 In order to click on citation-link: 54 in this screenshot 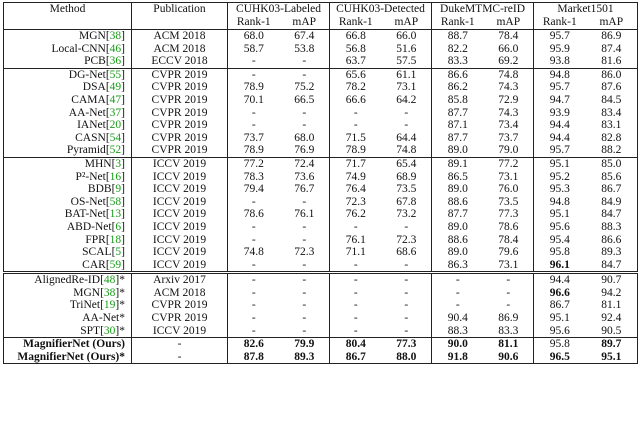, I will do `click(115, 137)`.